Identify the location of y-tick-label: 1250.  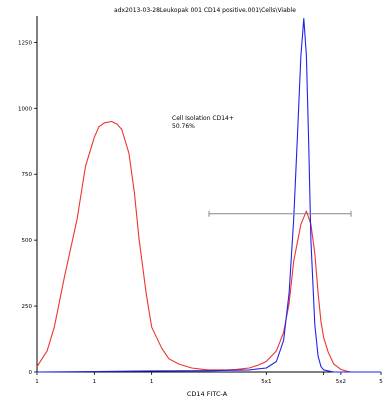
(25, 43).